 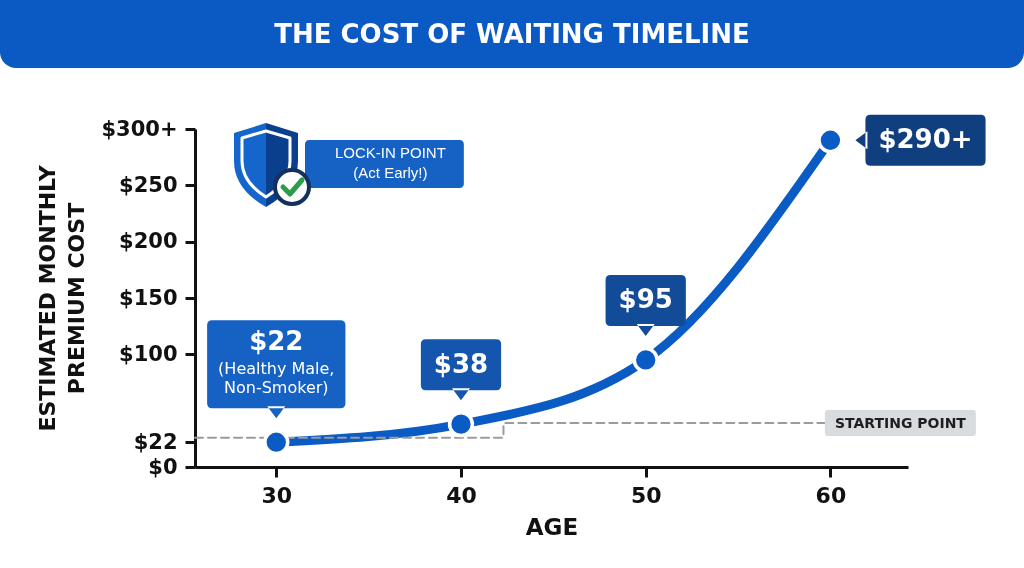 What do you see at coordinates (276, 378) in the screenshot?
I see `annotation: (Healthy Male, Non-Smoker)` at bounding box center [276, 378].